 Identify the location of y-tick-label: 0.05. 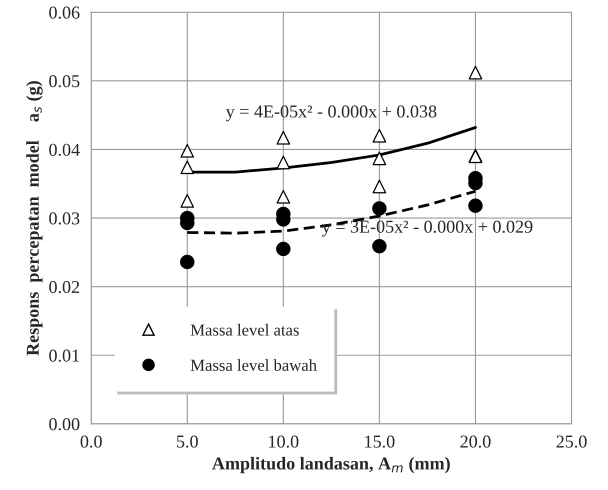
(64, 81).